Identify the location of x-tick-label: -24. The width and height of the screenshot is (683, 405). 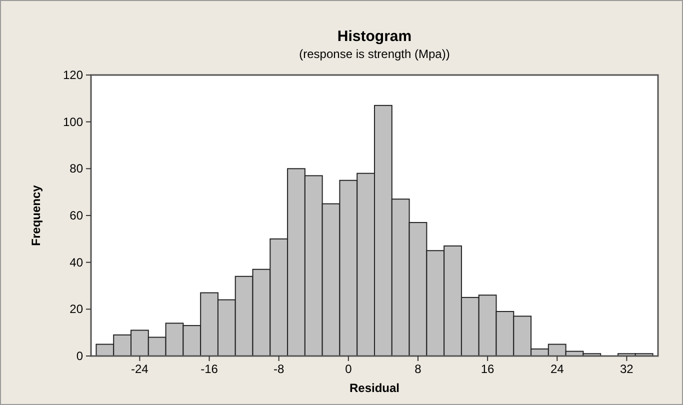
(140, 369).